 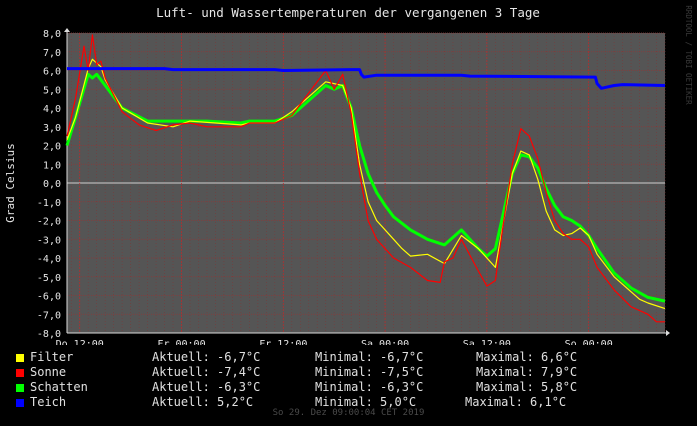 What do you see at coordinates (52, 165) in the screenshot?
I see `y-tick-label: 1,0` at bounding box center [52, 165].